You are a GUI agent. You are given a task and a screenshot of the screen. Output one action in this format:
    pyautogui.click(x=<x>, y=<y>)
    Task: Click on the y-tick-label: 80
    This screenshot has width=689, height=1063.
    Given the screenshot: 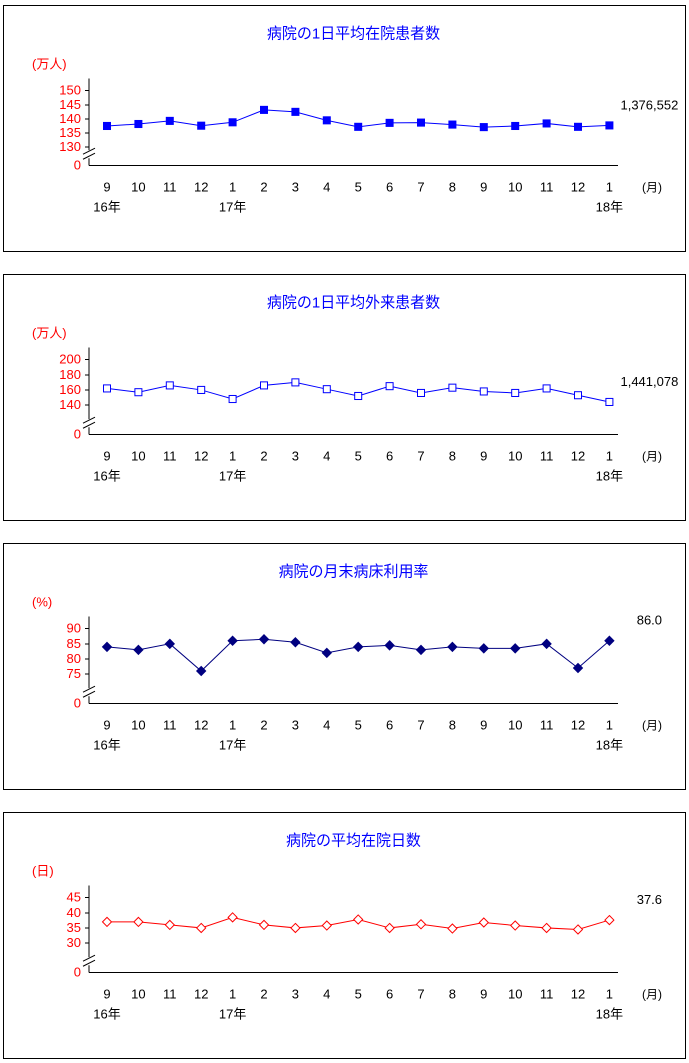 What is the action you would take?
    pyautogui.click(x=74, y=658)
    